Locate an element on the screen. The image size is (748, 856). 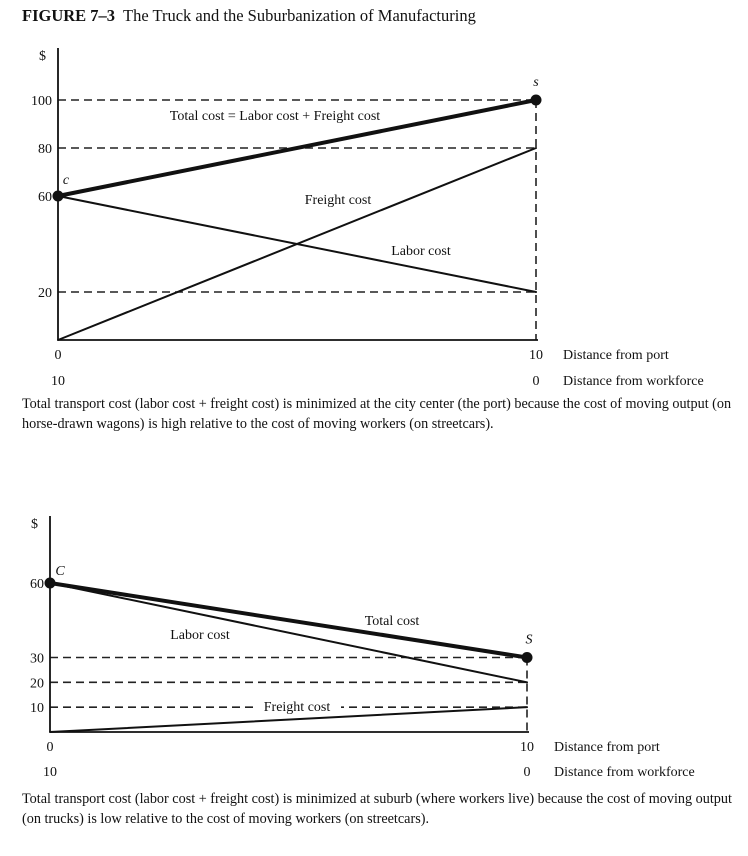
y-tick-label-10: 10 is located at coordinates (37, 708).